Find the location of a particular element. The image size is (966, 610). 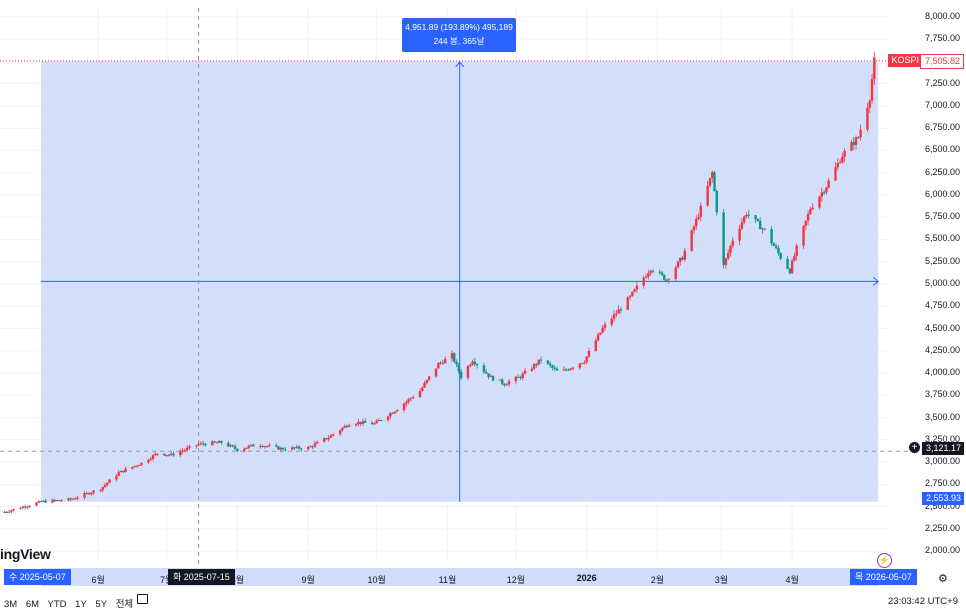

y-tick-label: 2,000.00 is located at coordinates (942, 550).